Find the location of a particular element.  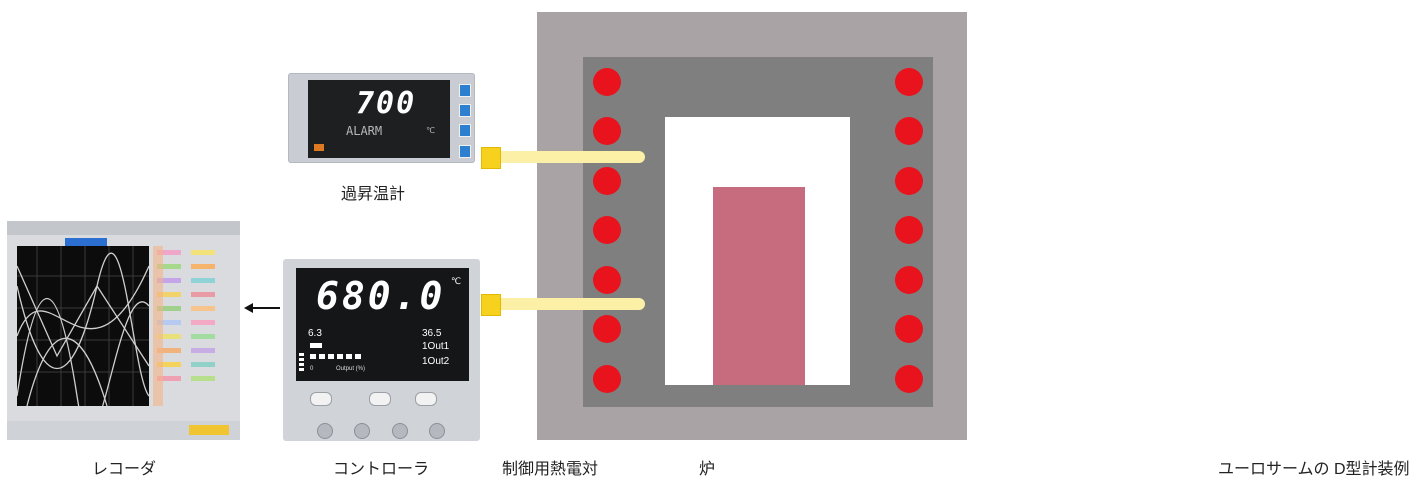

recorder-status-badge is located at coordinates (209, 430).